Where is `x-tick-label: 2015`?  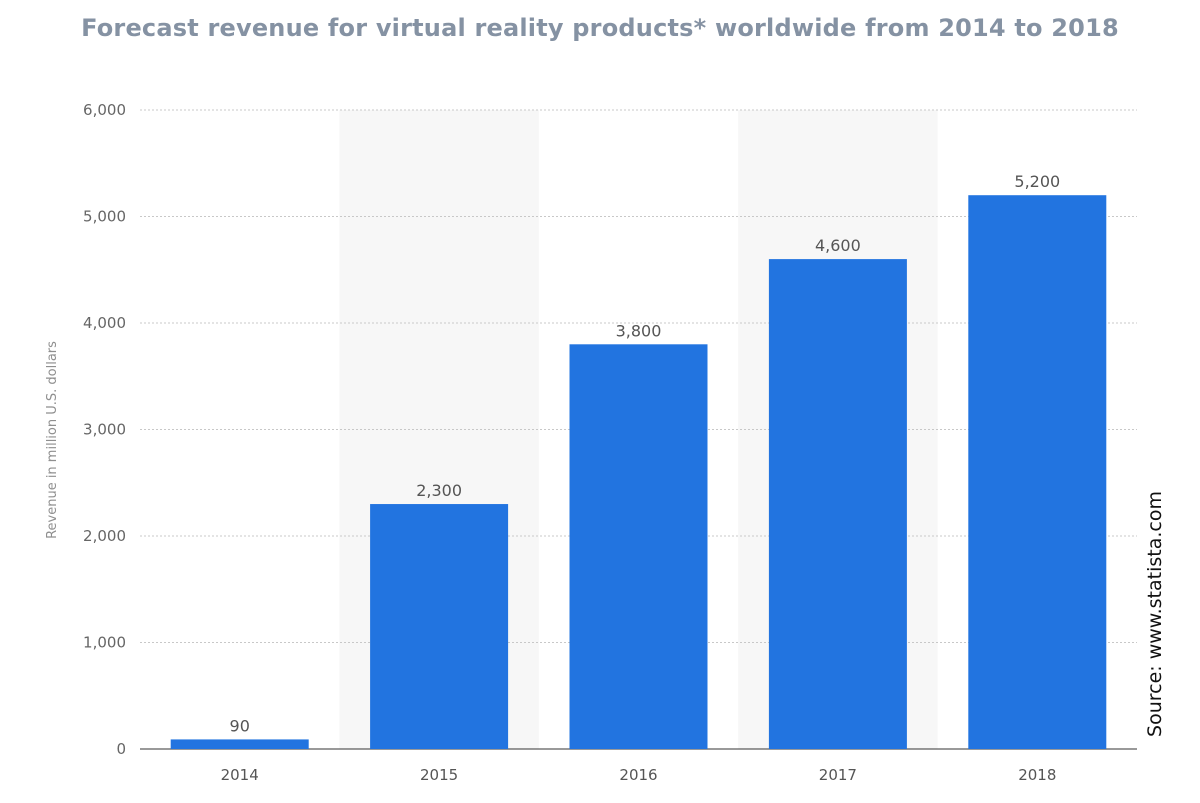 x-tick-label: 2015 is located at coordinates (439, 775).